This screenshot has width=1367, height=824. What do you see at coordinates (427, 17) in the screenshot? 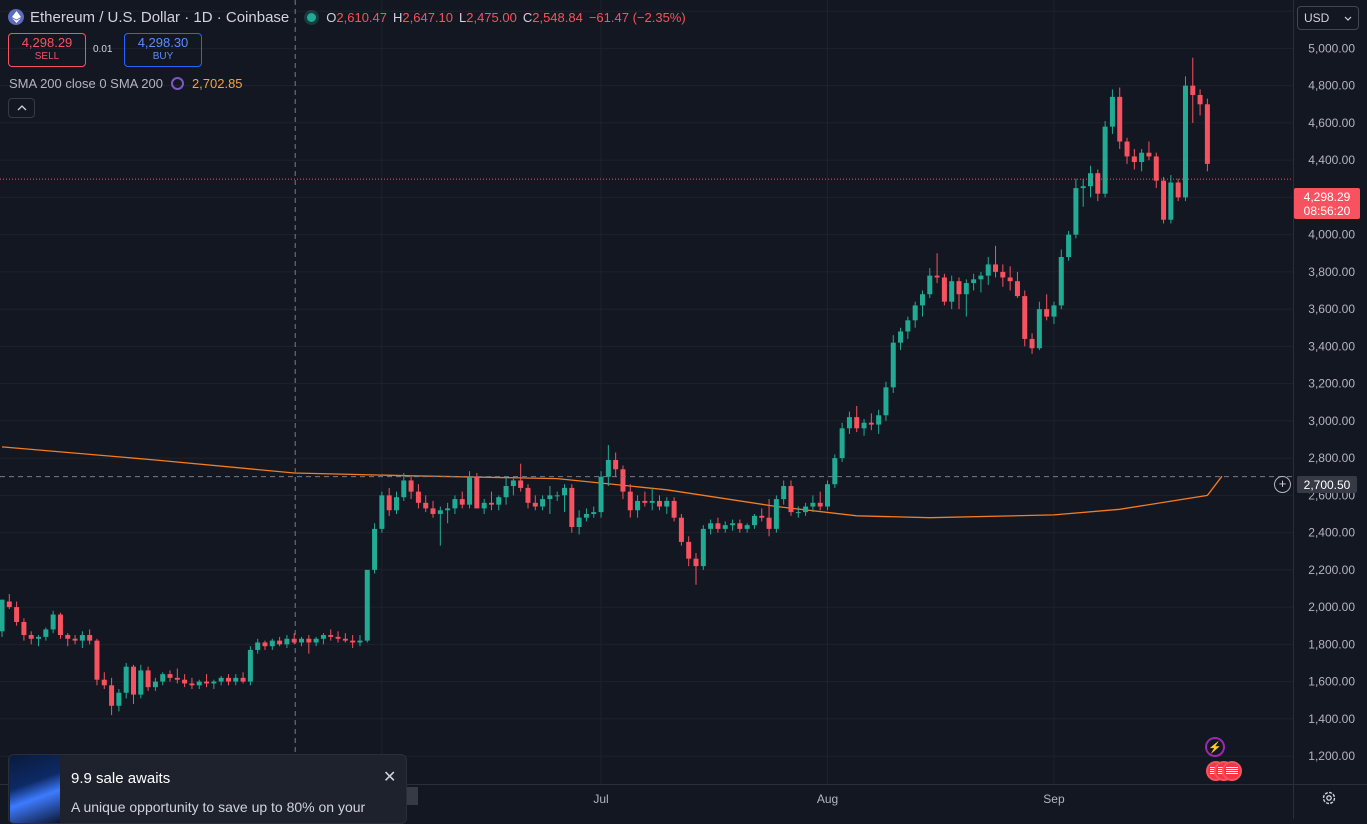
I see `high-value: 2,647.10` at bounding box center [427, 17].